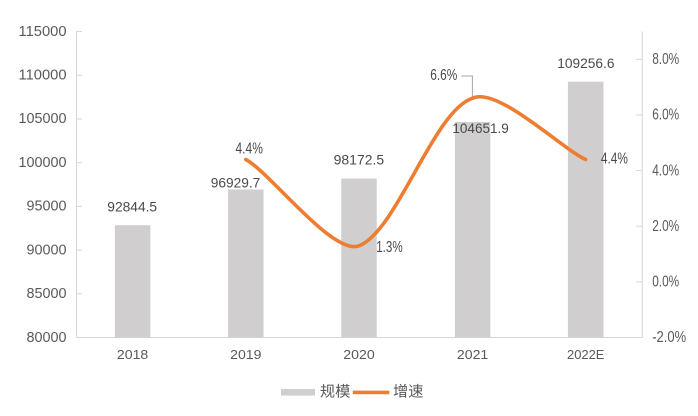 The image size is (698, 416). Describe the element at coordinates (43, 76) in the screenshot. I see `svg-text: 110000` at that location.